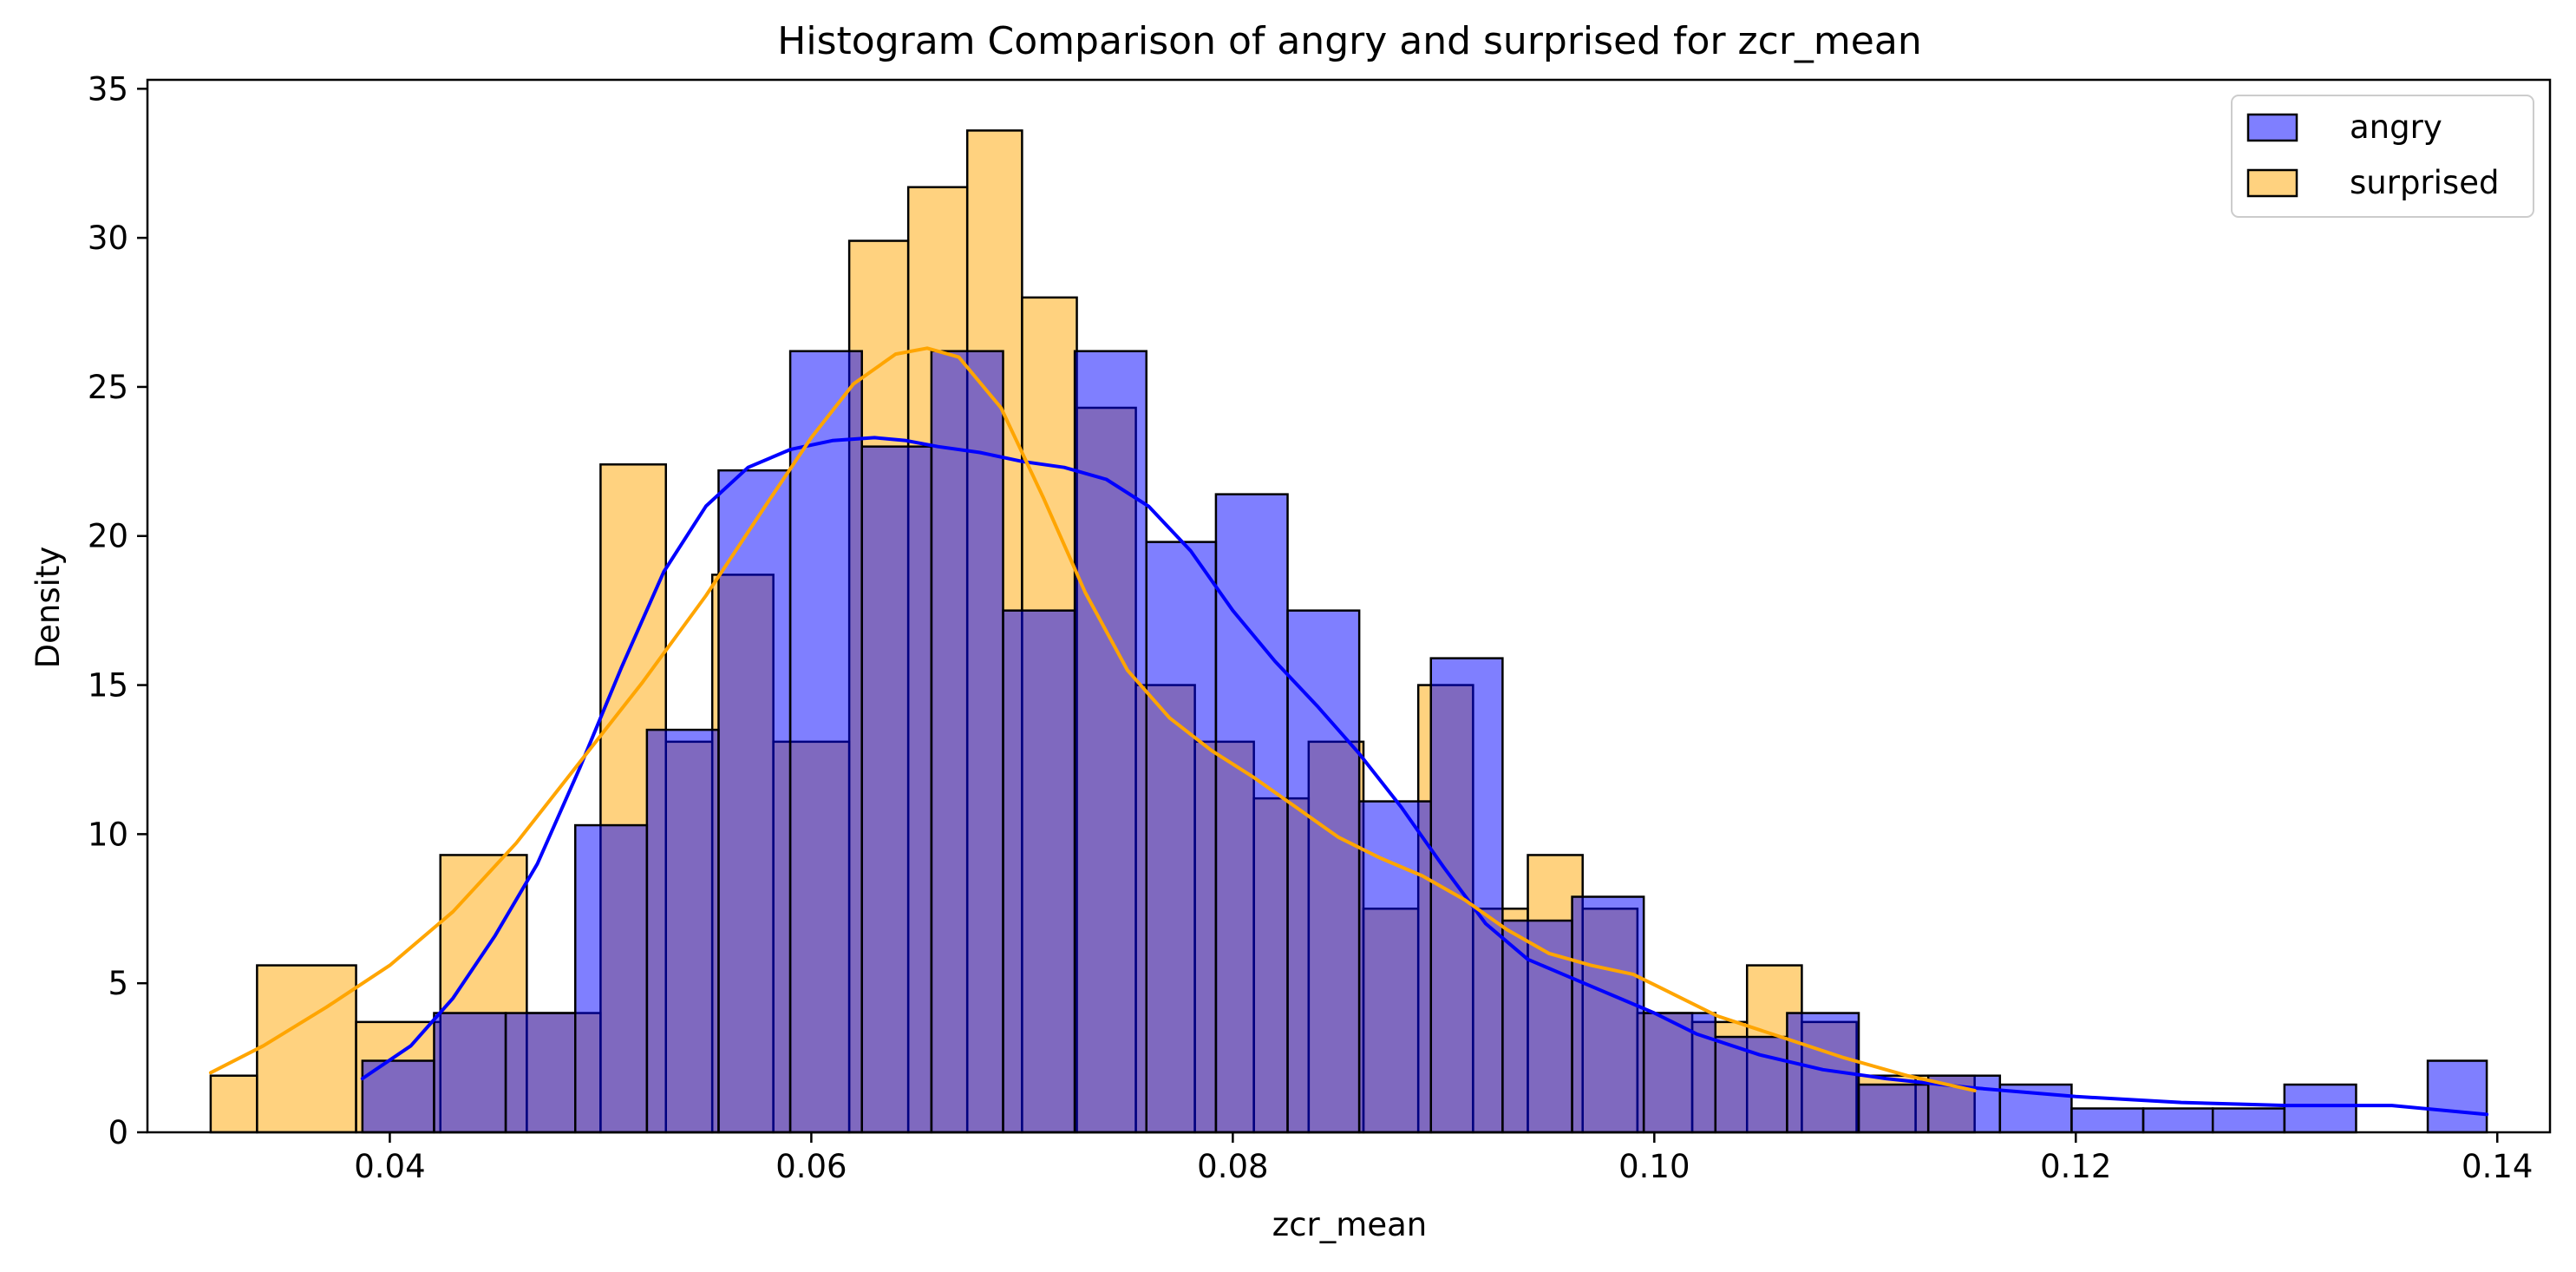 The width and height of the screenshot is (2576, 1272). I want to click on y-axis: 0 5 10 15 20 25 30 35, so click(117, 610).